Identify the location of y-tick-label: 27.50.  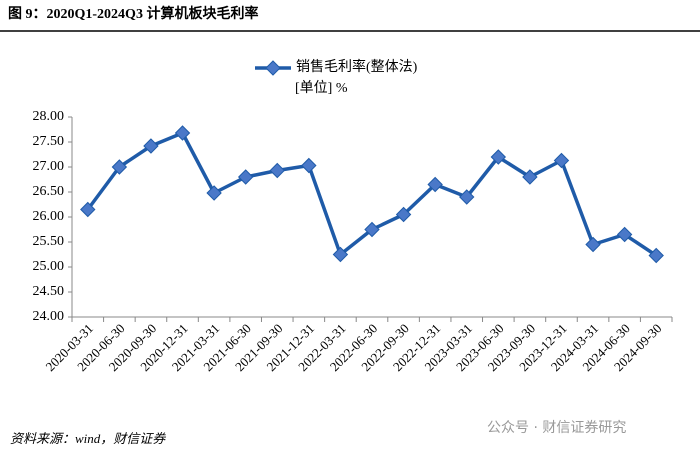
(49, 141).